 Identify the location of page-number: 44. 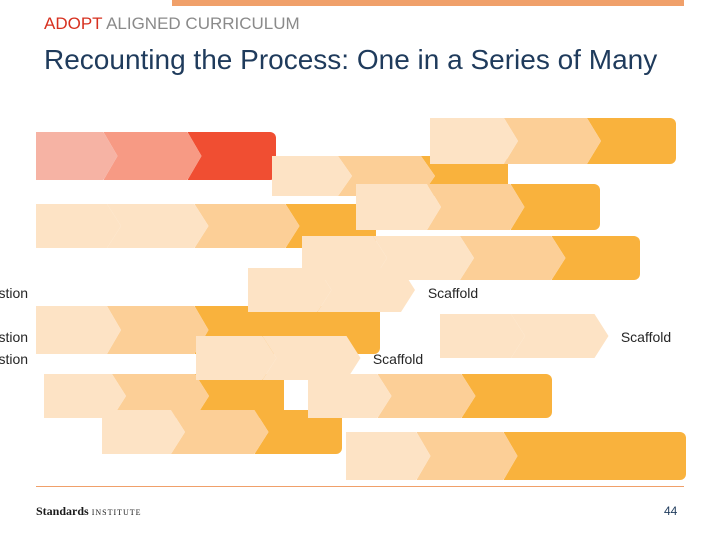
(671, 511).